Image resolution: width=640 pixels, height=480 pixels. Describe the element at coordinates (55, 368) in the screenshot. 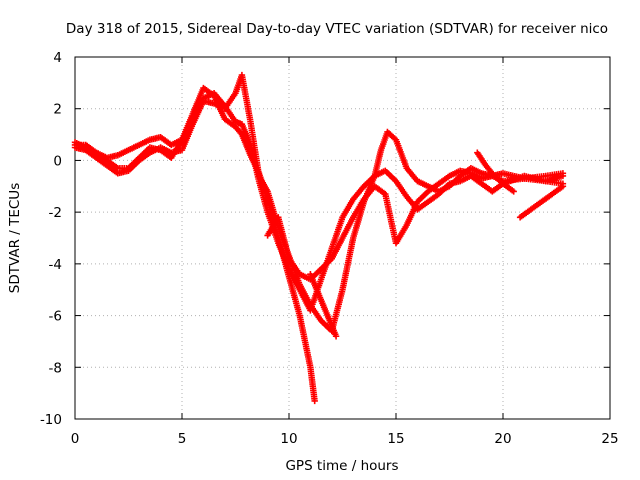

I see `y-tick-label: -8` at that location.